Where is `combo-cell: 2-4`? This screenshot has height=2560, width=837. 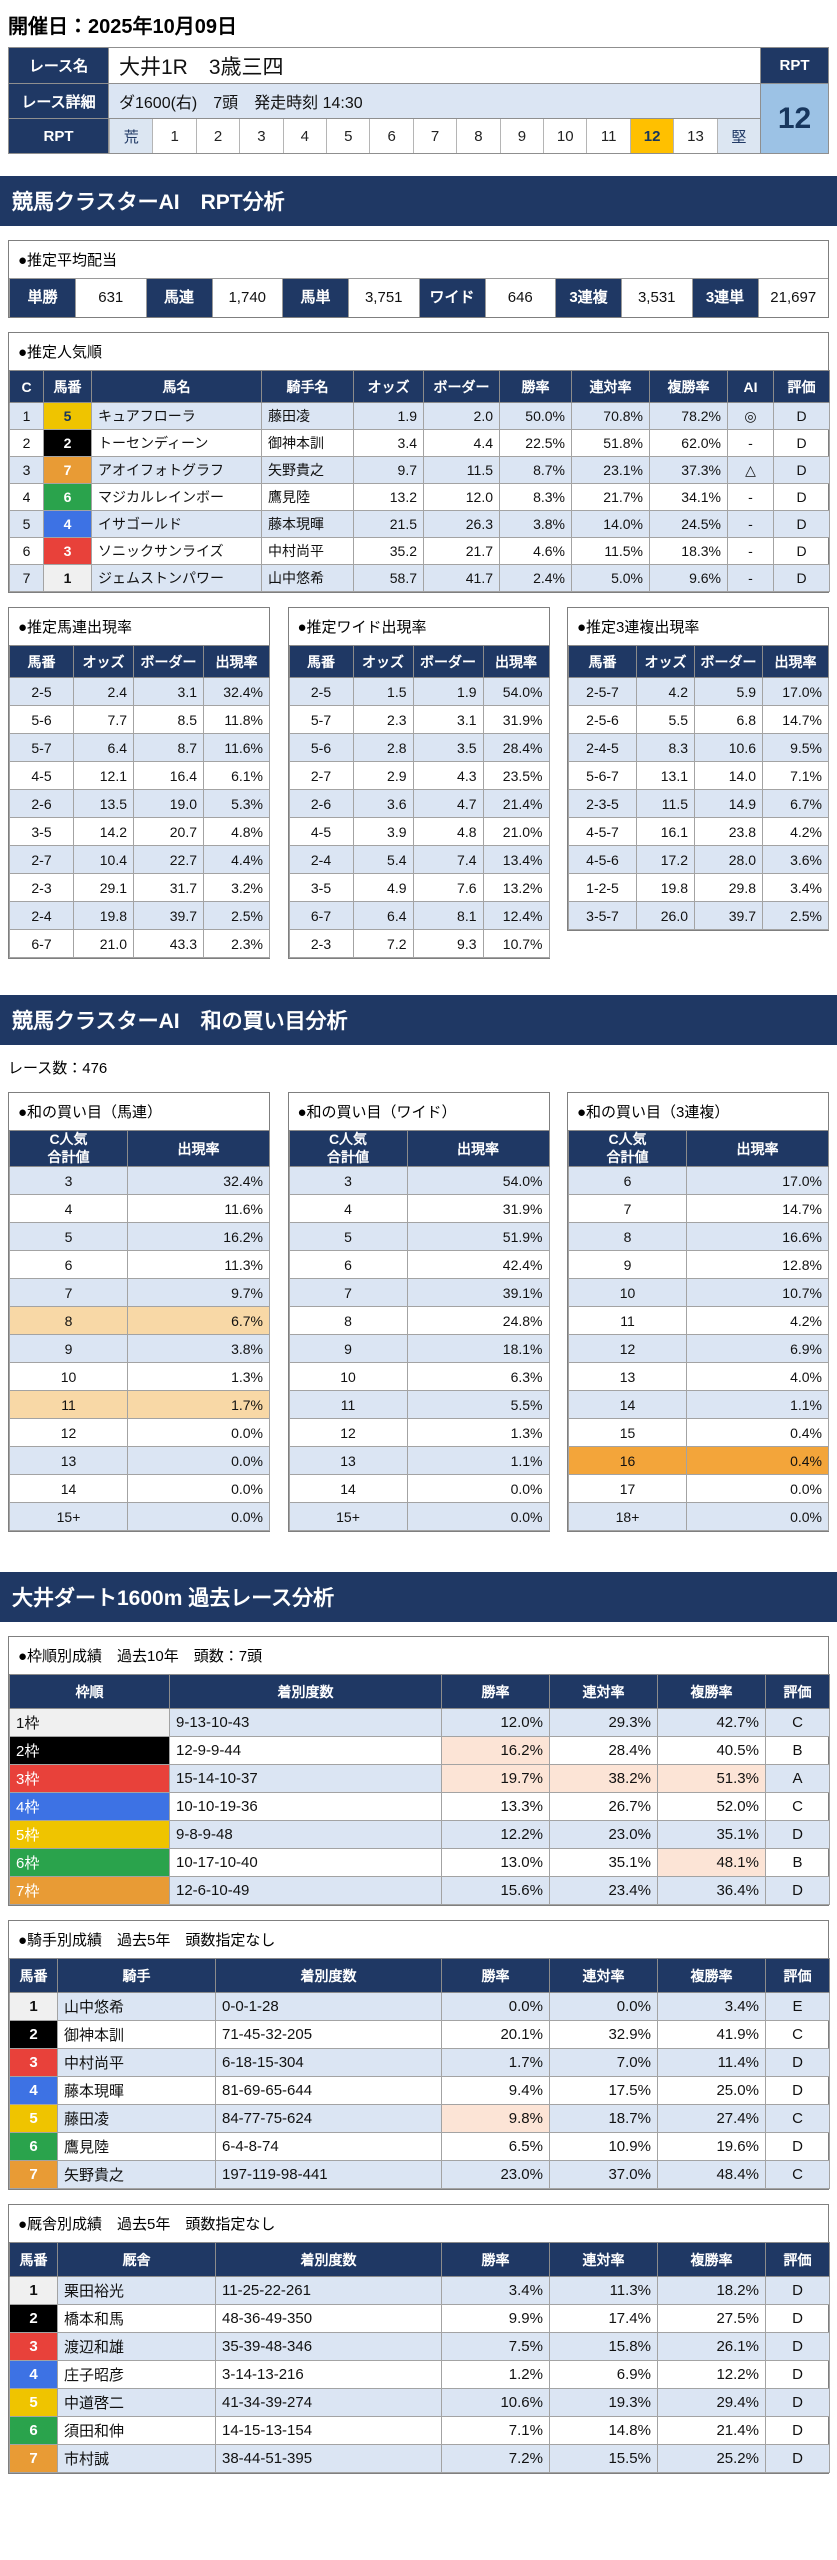
combo-cell: 2-4 is located at coordinates (321, 859).